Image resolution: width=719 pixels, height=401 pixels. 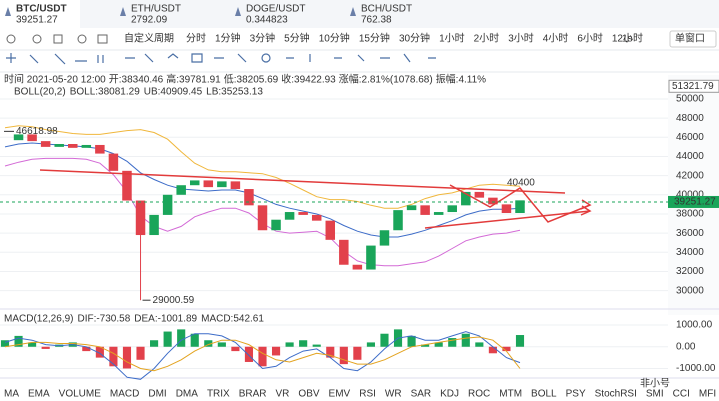 I want to click on period: 6小时, so click(x=590, y=39).